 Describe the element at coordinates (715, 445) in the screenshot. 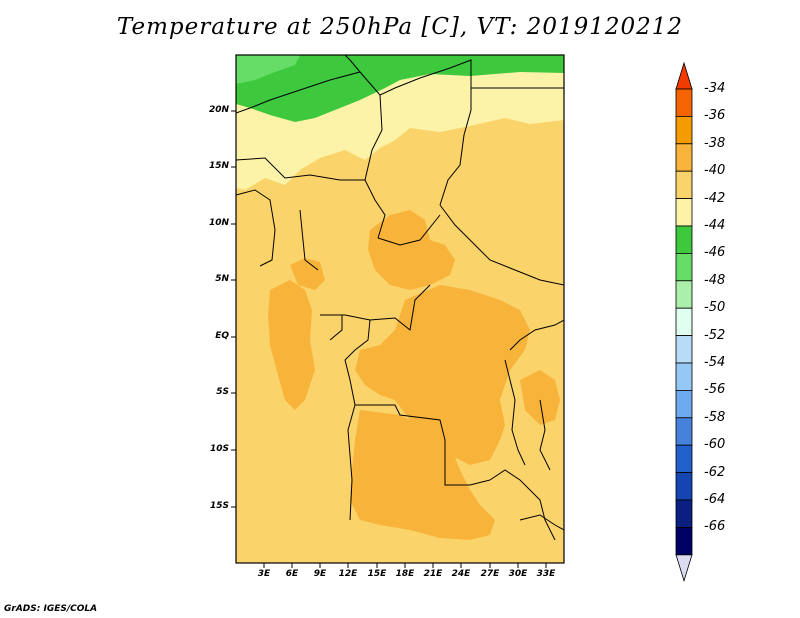

I see `colorbar-label: -60` at that location.